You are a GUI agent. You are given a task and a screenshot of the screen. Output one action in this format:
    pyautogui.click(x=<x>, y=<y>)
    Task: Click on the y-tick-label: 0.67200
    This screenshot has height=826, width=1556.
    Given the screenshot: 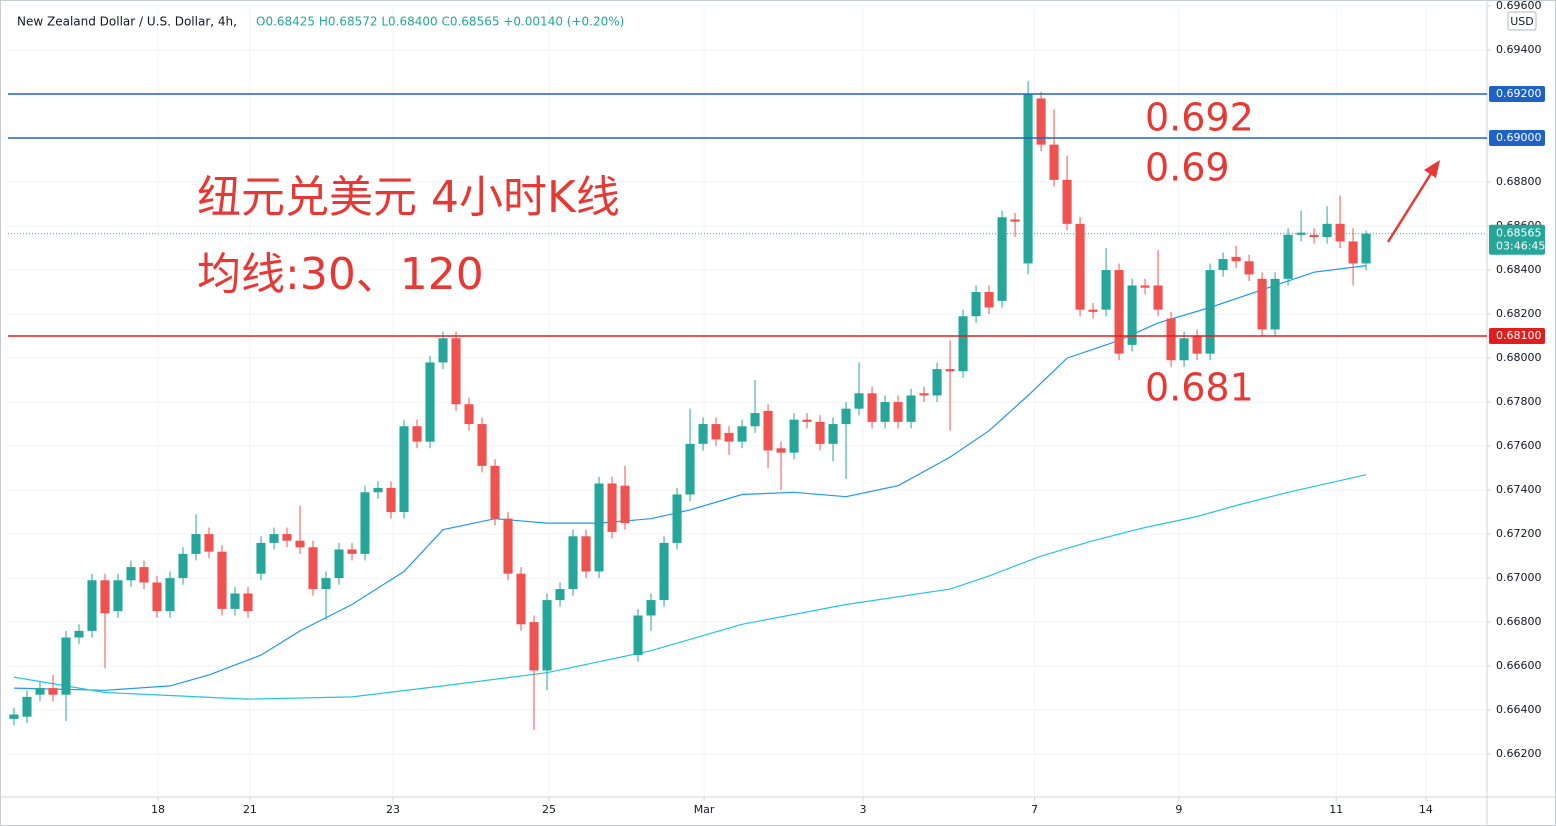 What is the action you would take?
    pyautogui.click(x=1519, y=533)
    